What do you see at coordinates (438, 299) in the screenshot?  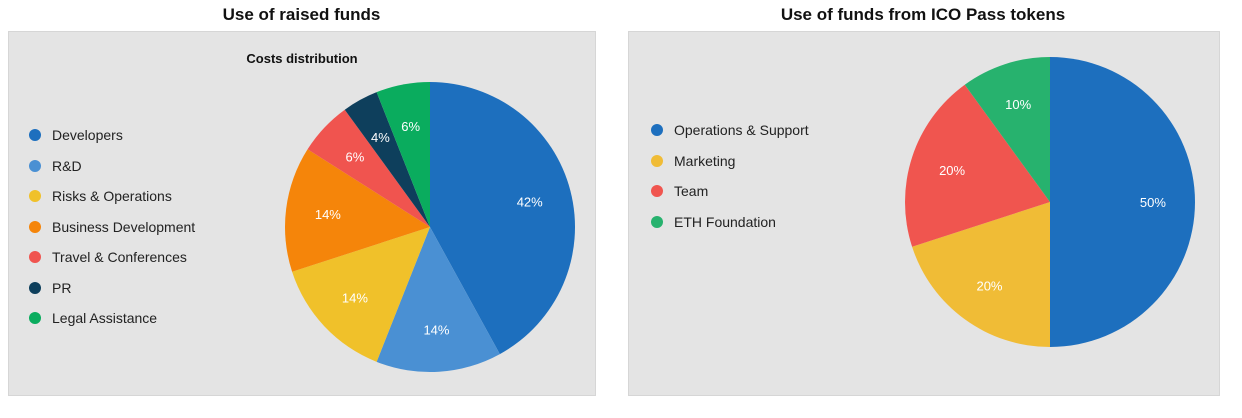 I see `pie-slice-randd` at bounding box center [438, 299].